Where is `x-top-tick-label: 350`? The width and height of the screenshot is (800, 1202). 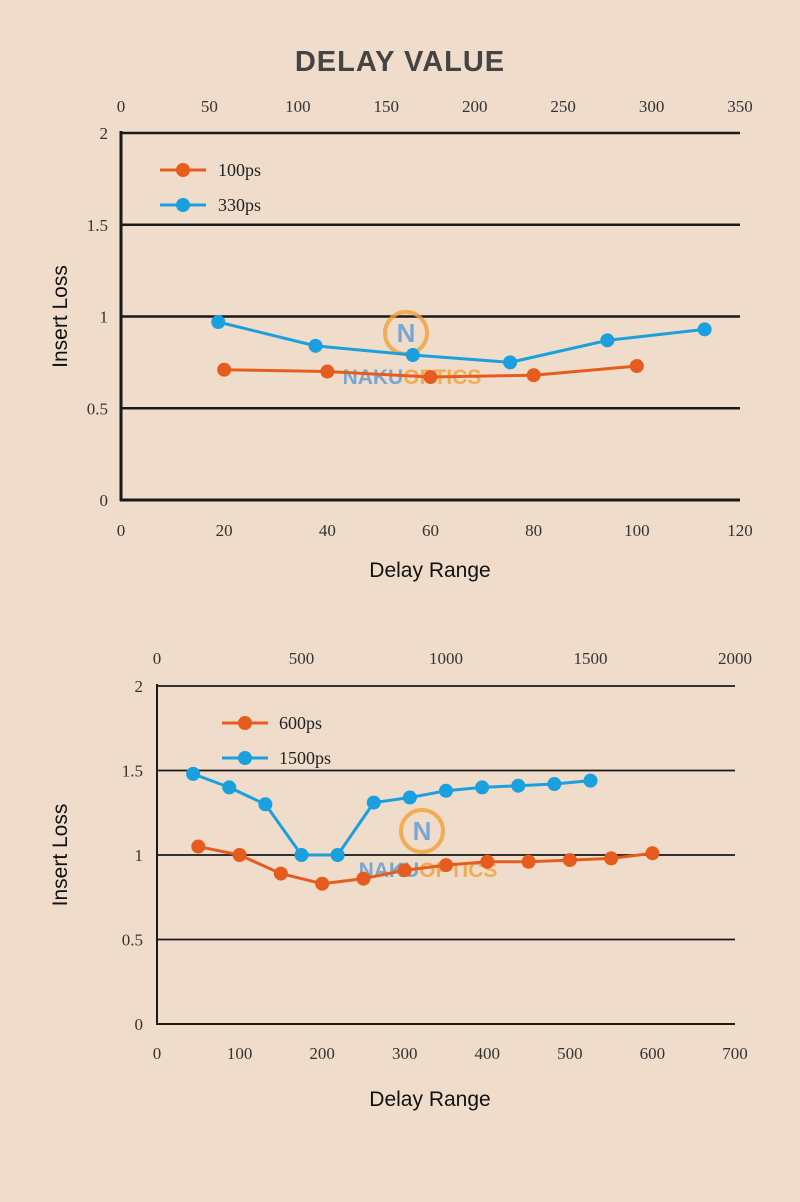 x-top-tick-label: 350 is located at coordinates (740, 106).